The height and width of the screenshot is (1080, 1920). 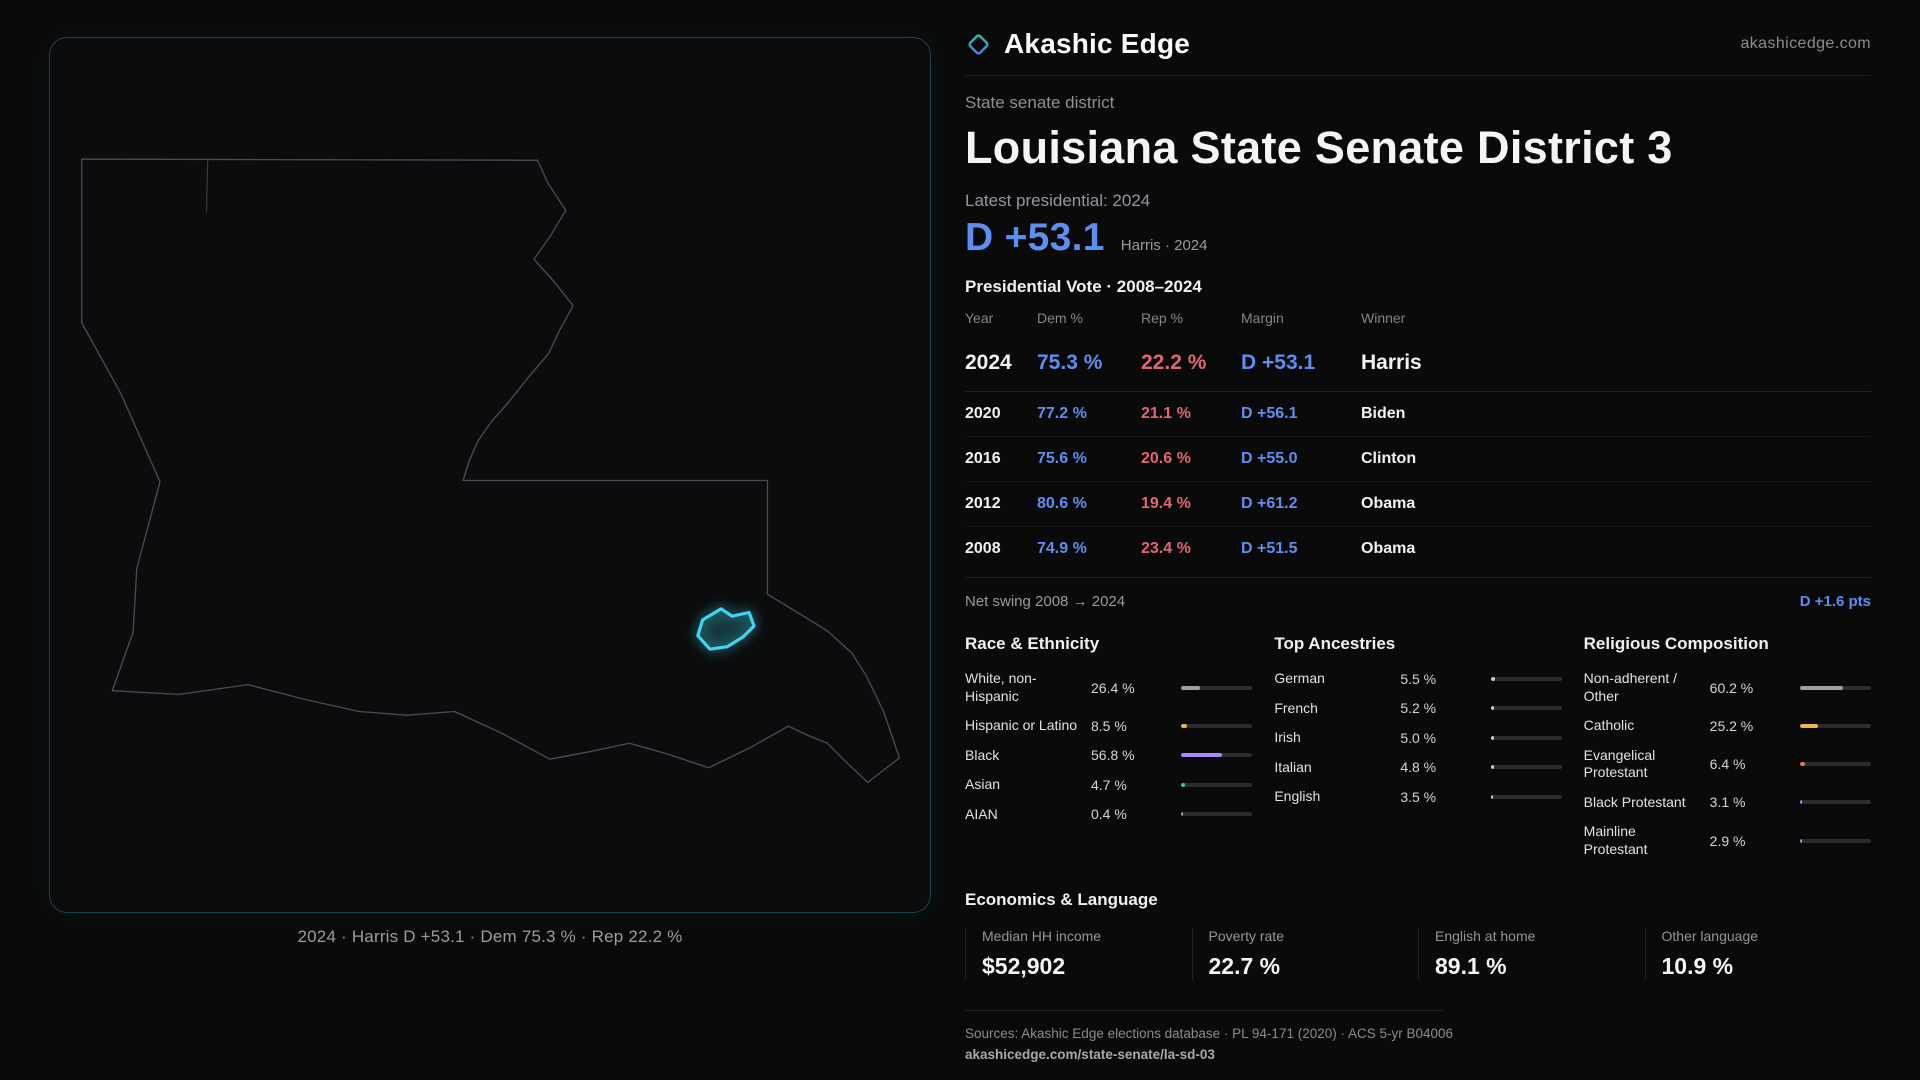 I want to click on cell-dem-pct: 74.9 %, so click(x=1062, y=548).